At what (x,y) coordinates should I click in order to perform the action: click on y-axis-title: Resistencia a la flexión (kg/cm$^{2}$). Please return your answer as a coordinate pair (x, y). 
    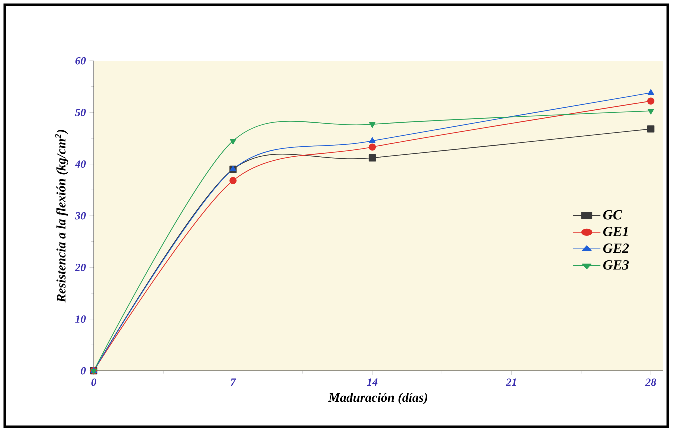
    Looking at the image, I should click on (61, 216).